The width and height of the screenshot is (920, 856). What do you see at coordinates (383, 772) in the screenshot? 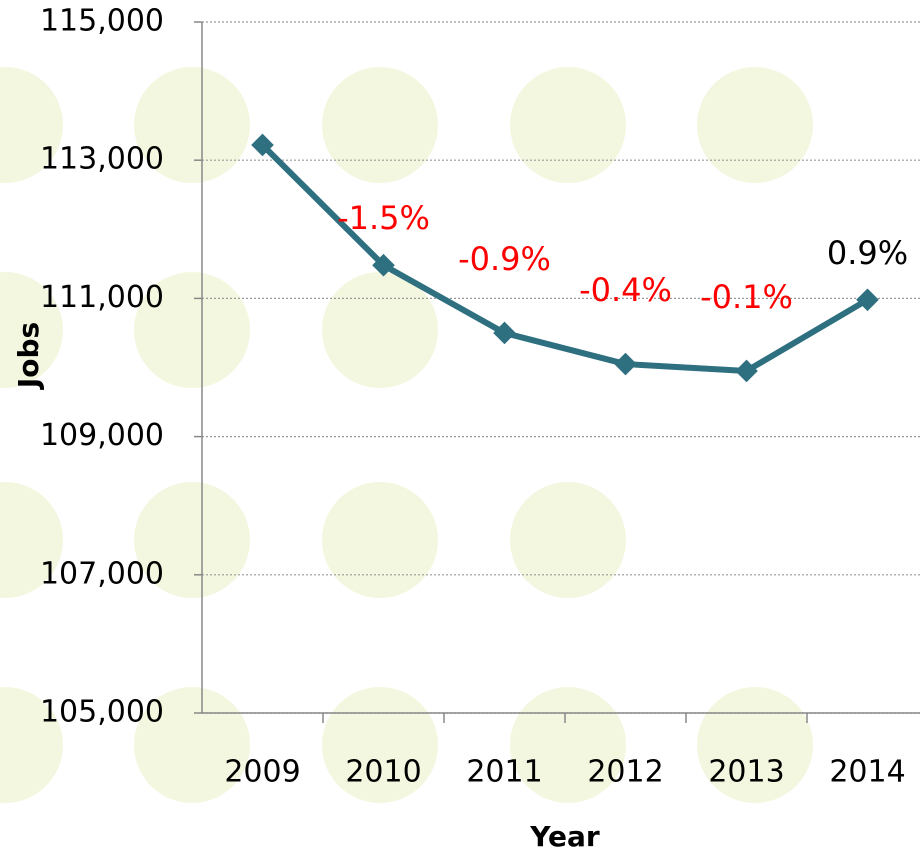
I see `x-tick-label: 2010` at bounding box center [383, 772].